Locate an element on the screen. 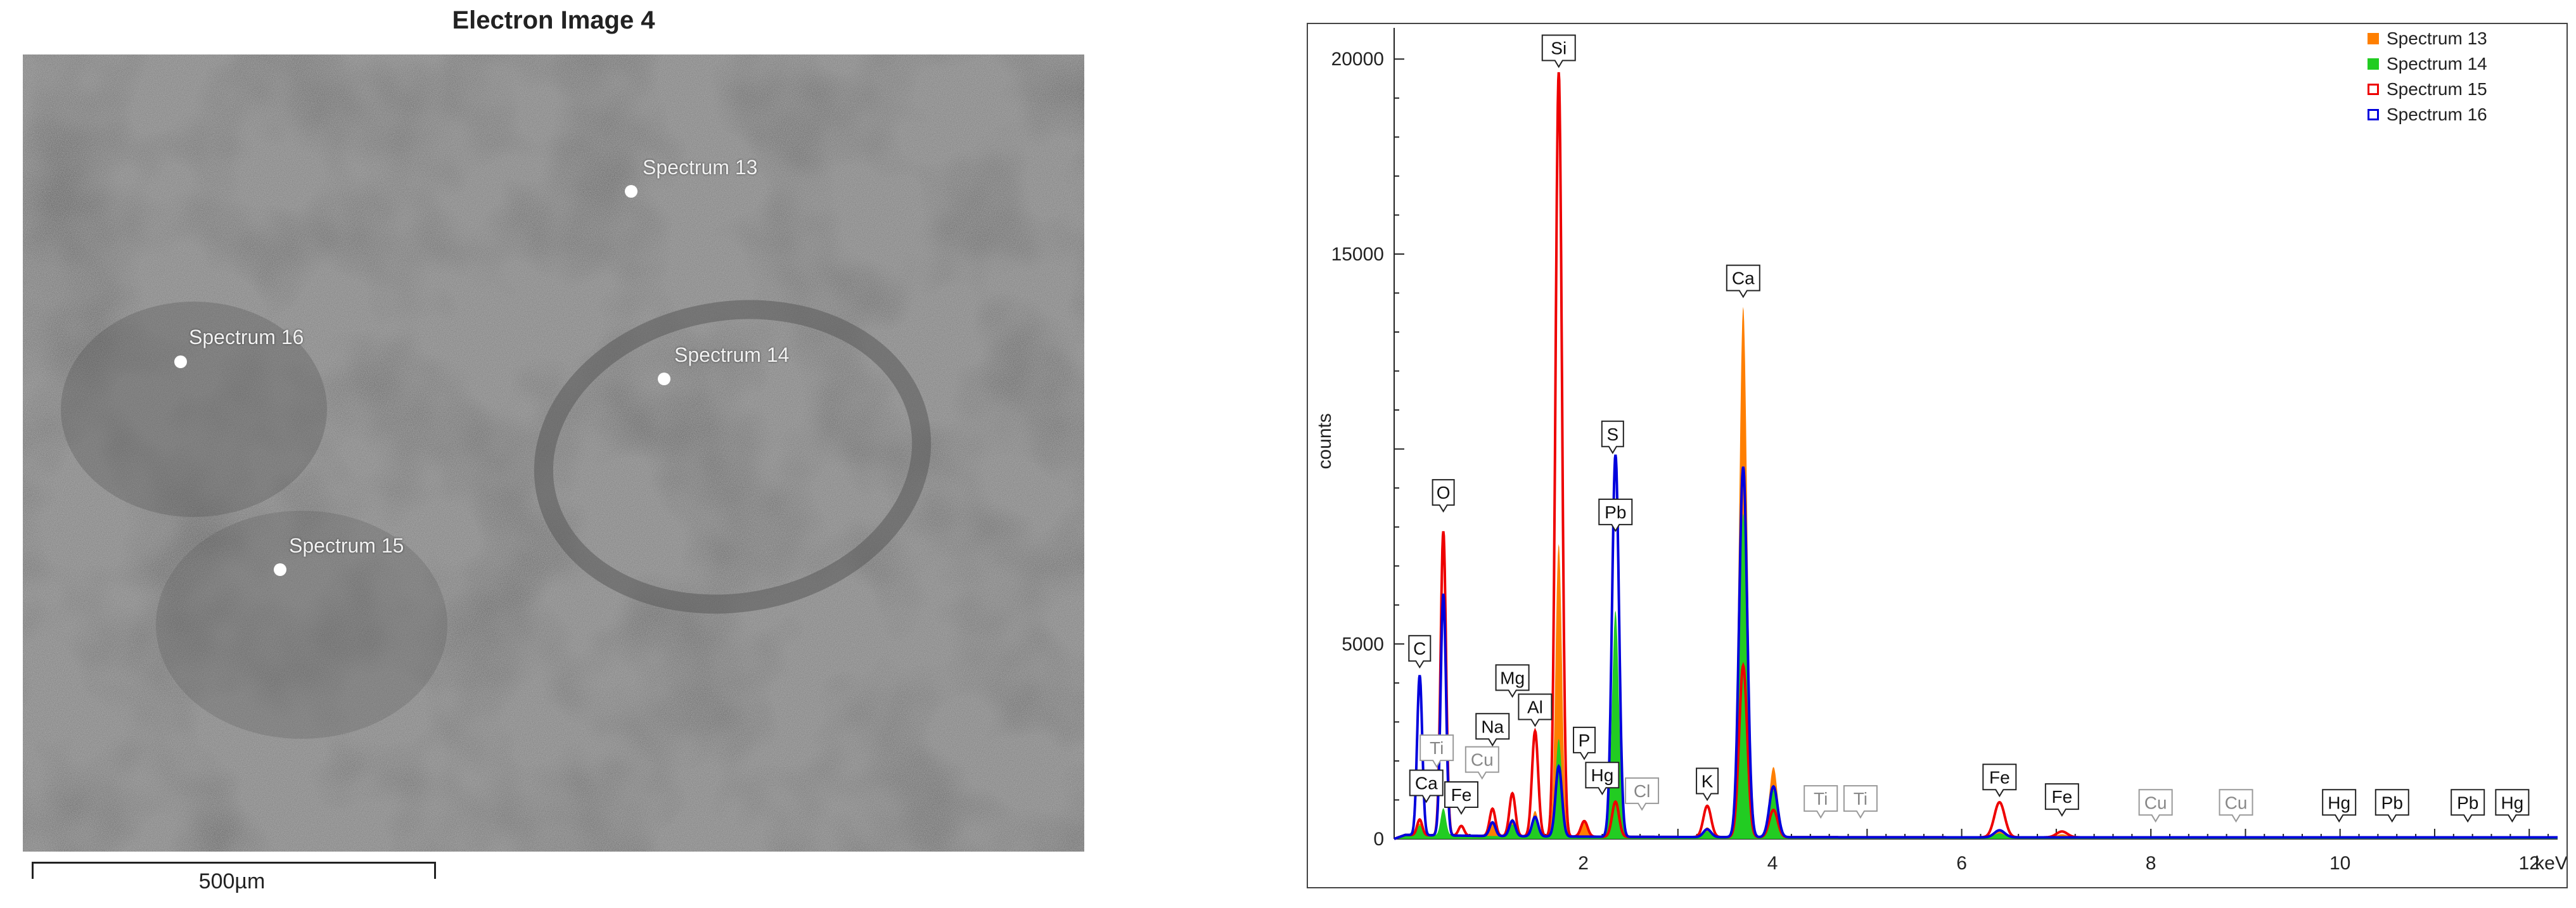 This screenshot has width=2576, height=908. peak-label-p: P is located at coordinates (1584, 743).